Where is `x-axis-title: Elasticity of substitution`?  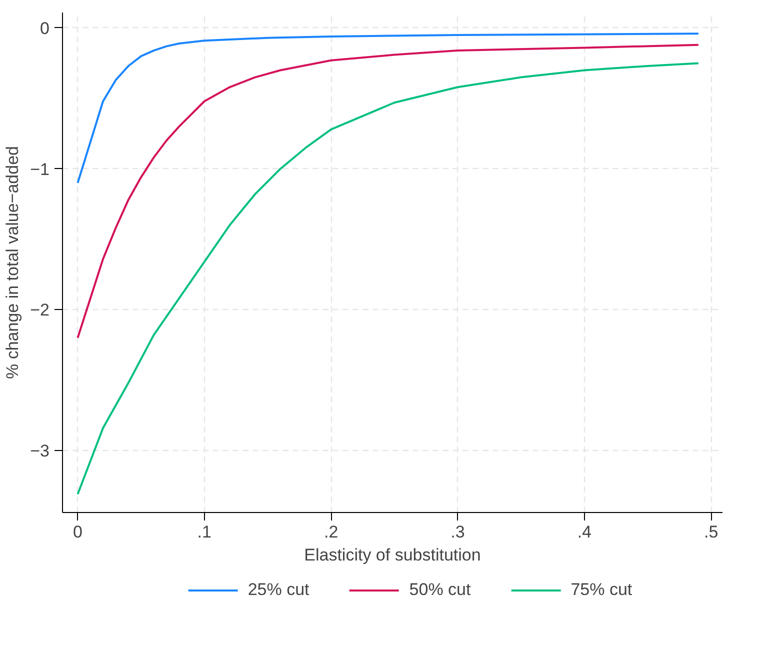 x-axis-title: Elasticity of substitution is located at coordinates (392, 555).